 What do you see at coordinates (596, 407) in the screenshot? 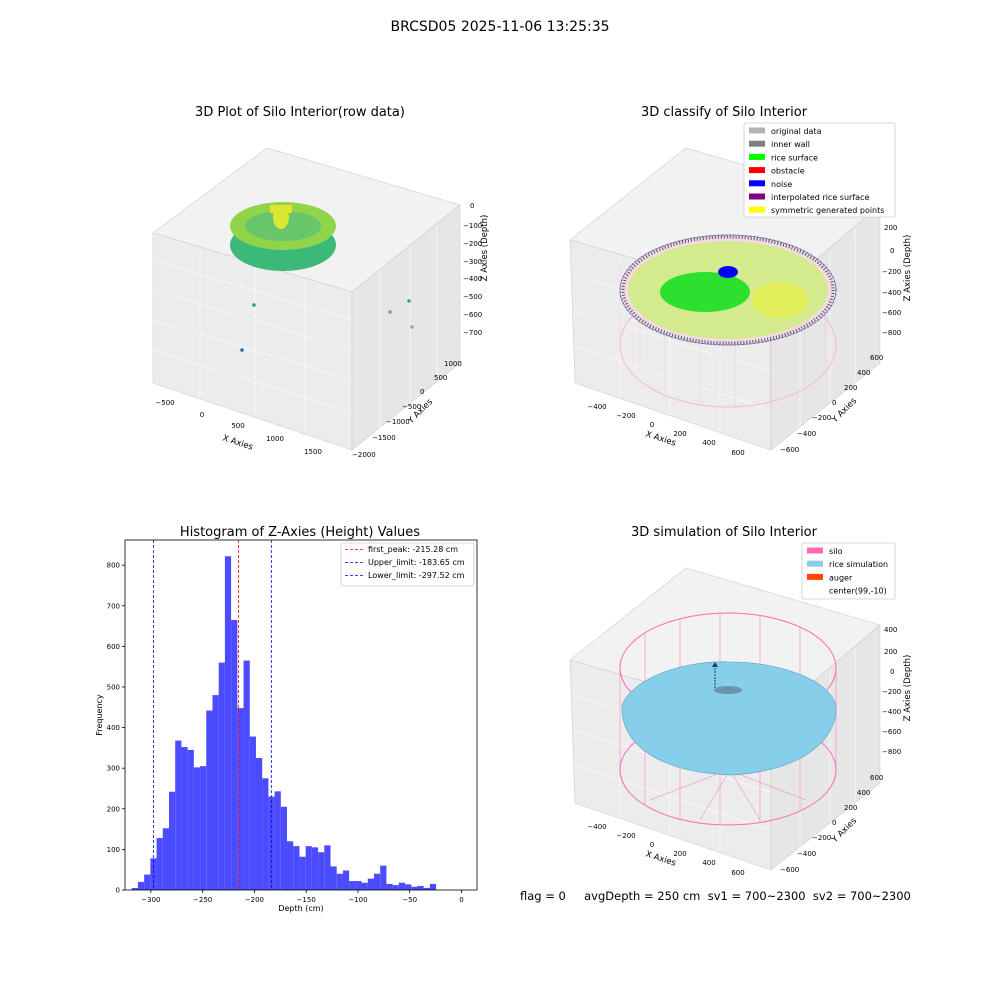
I see `classify-x-tick-label: −400` at bounding box center [596, 407].